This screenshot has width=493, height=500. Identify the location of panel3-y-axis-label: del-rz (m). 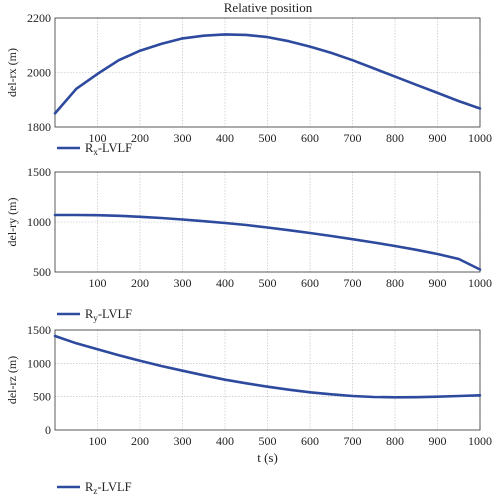
(12, 380).